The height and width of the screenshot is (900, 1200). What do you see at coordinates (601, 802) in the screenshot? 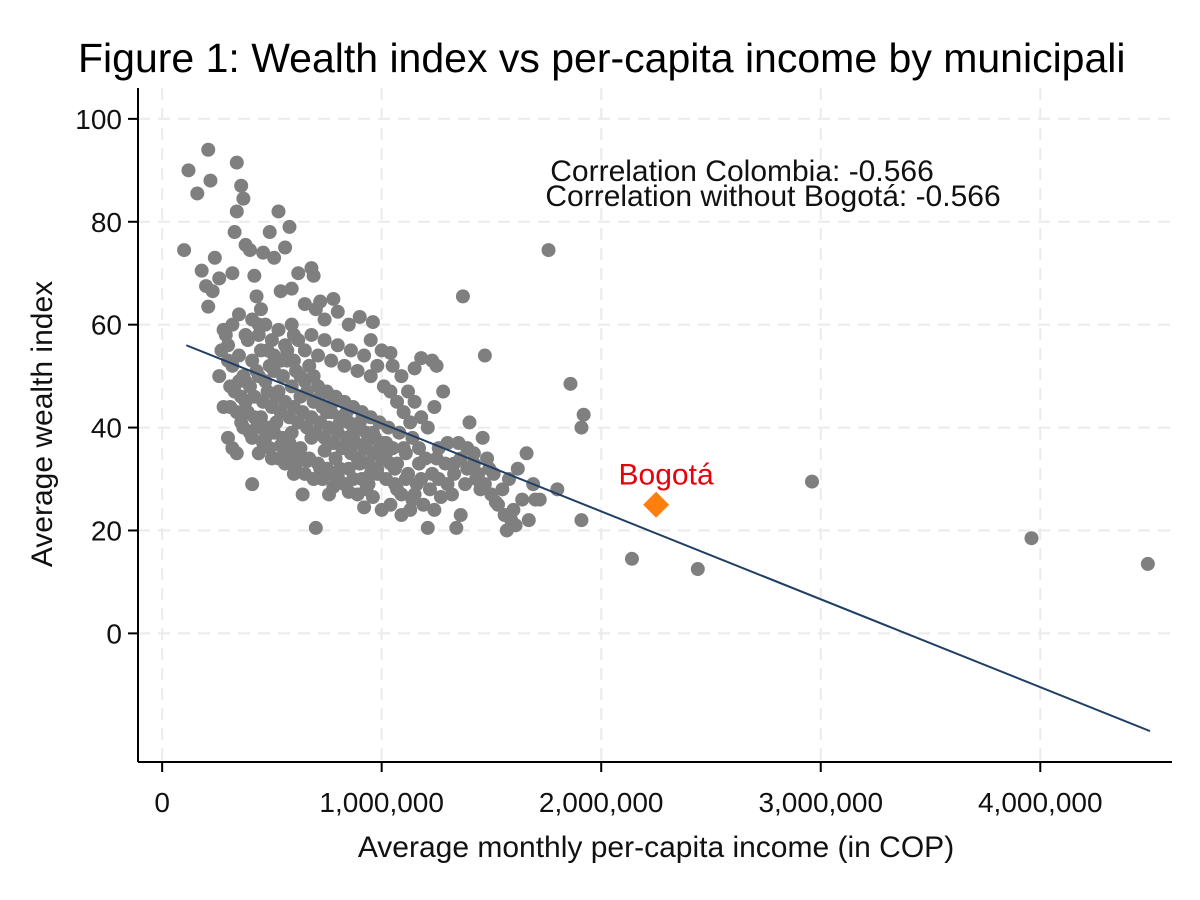
I see `x-tick-label-2: 2,000,000` at bounding box center [601, 802].